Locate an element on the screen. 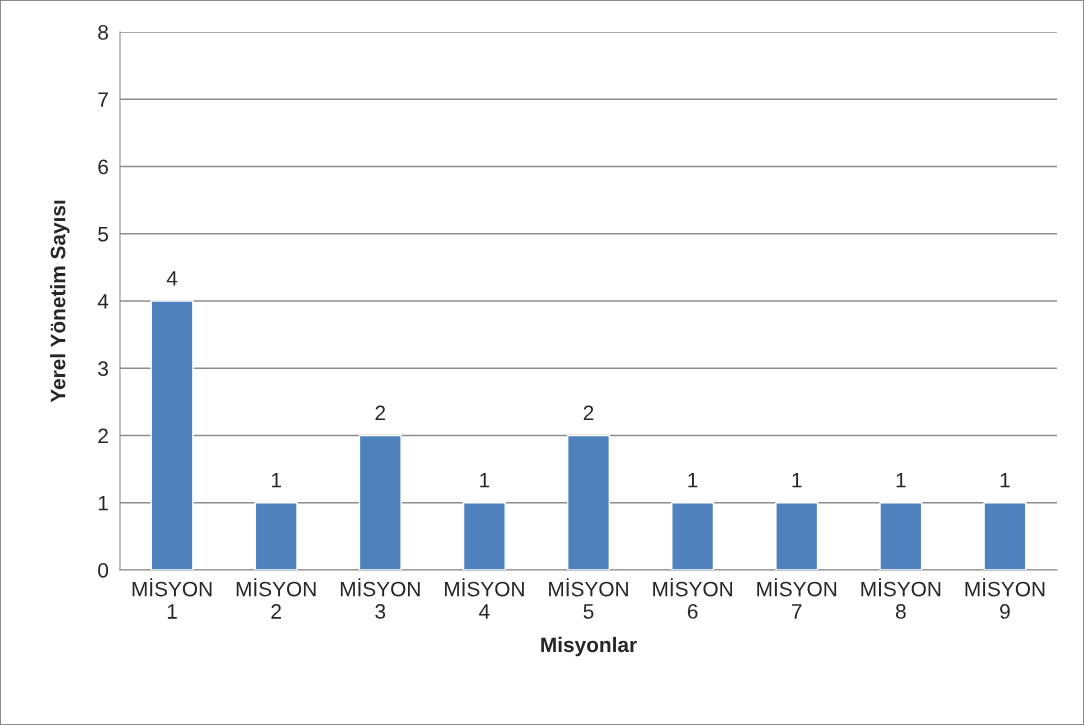 The height and width of the screenshot is (725, 1084). data-label: 4 is located at coordinates (172, 278).